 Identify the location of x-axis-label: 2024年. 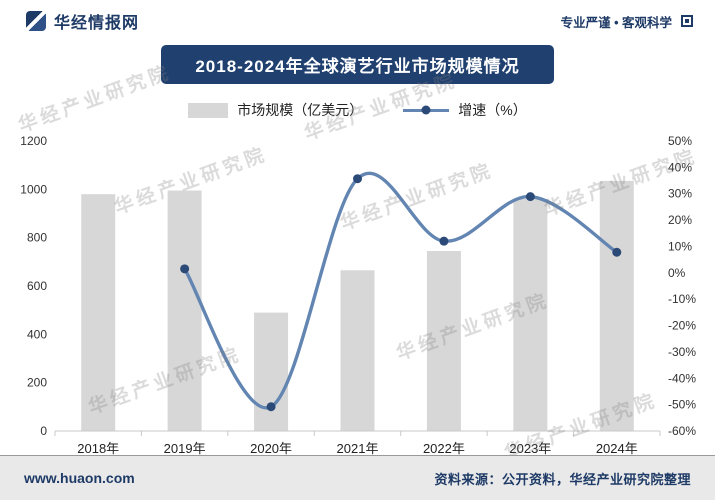
(617, 448).